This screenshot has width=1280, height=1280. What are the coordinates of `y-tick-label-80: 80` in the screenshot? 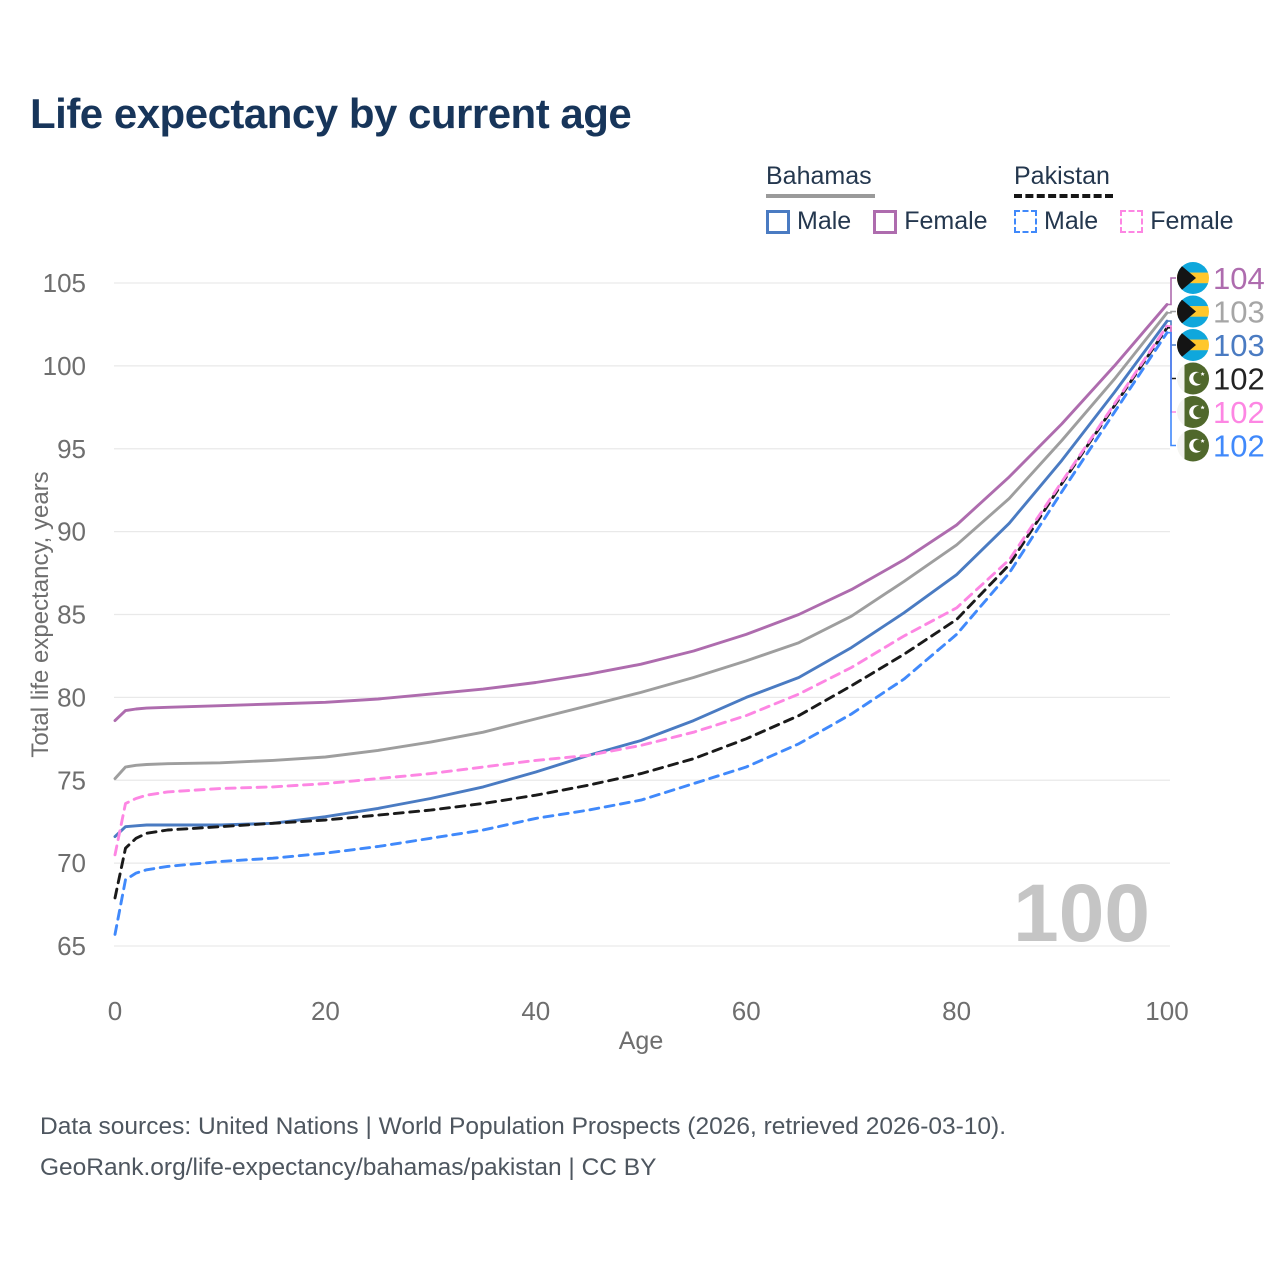 It's located at (71, 697).